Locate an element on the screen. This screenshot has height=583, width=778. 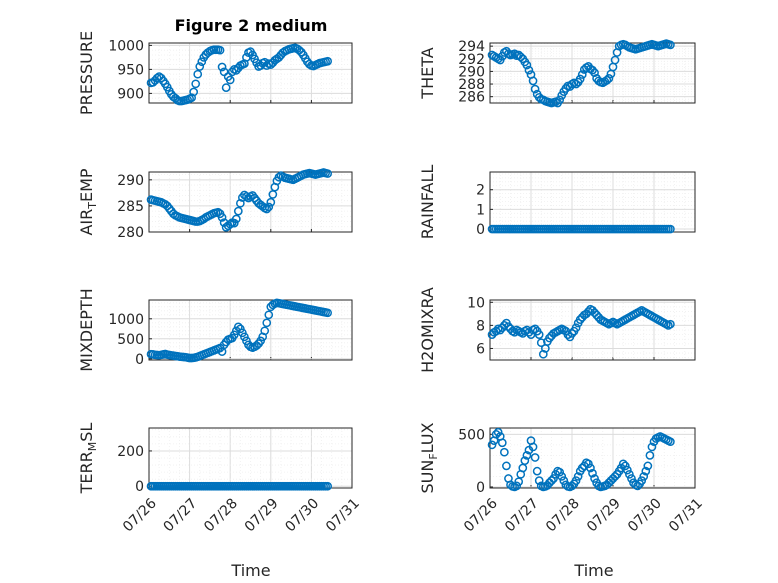
series-pressure is located at coordinates (239, 74).